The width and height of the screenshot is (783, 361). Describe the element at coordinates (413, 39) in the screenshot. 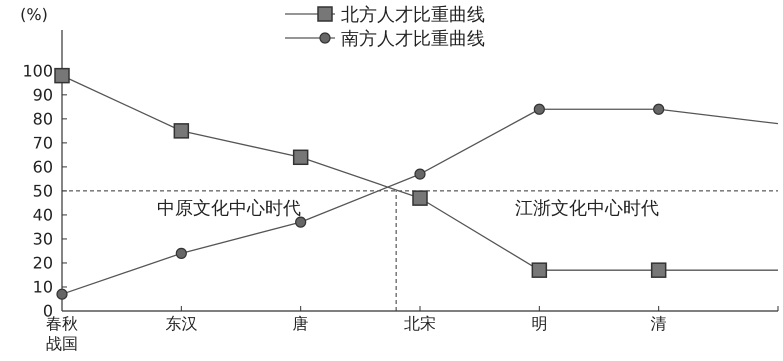

I see `legend-label: 南方人才比重曲线` at that location.